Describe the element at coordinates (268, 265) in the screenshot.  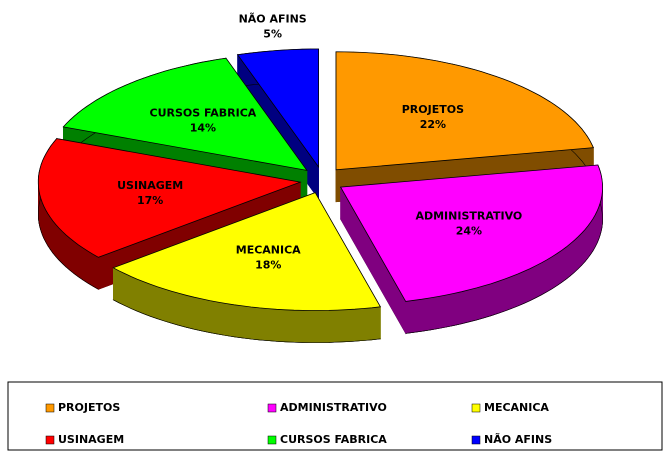
I see `slice-value-label: 18%` at that location.